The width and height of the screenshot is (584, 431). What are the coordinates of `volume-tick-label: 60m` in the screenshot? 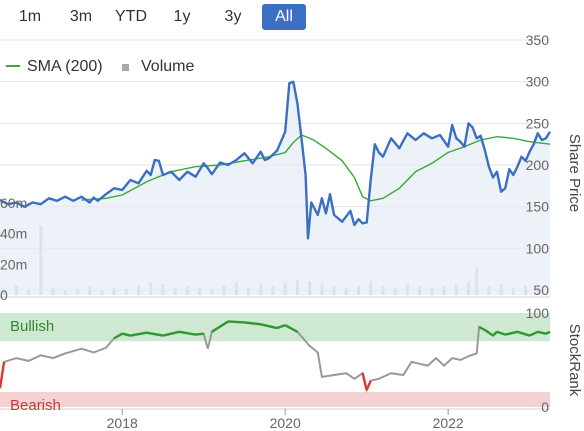 It's located at (13, 203).